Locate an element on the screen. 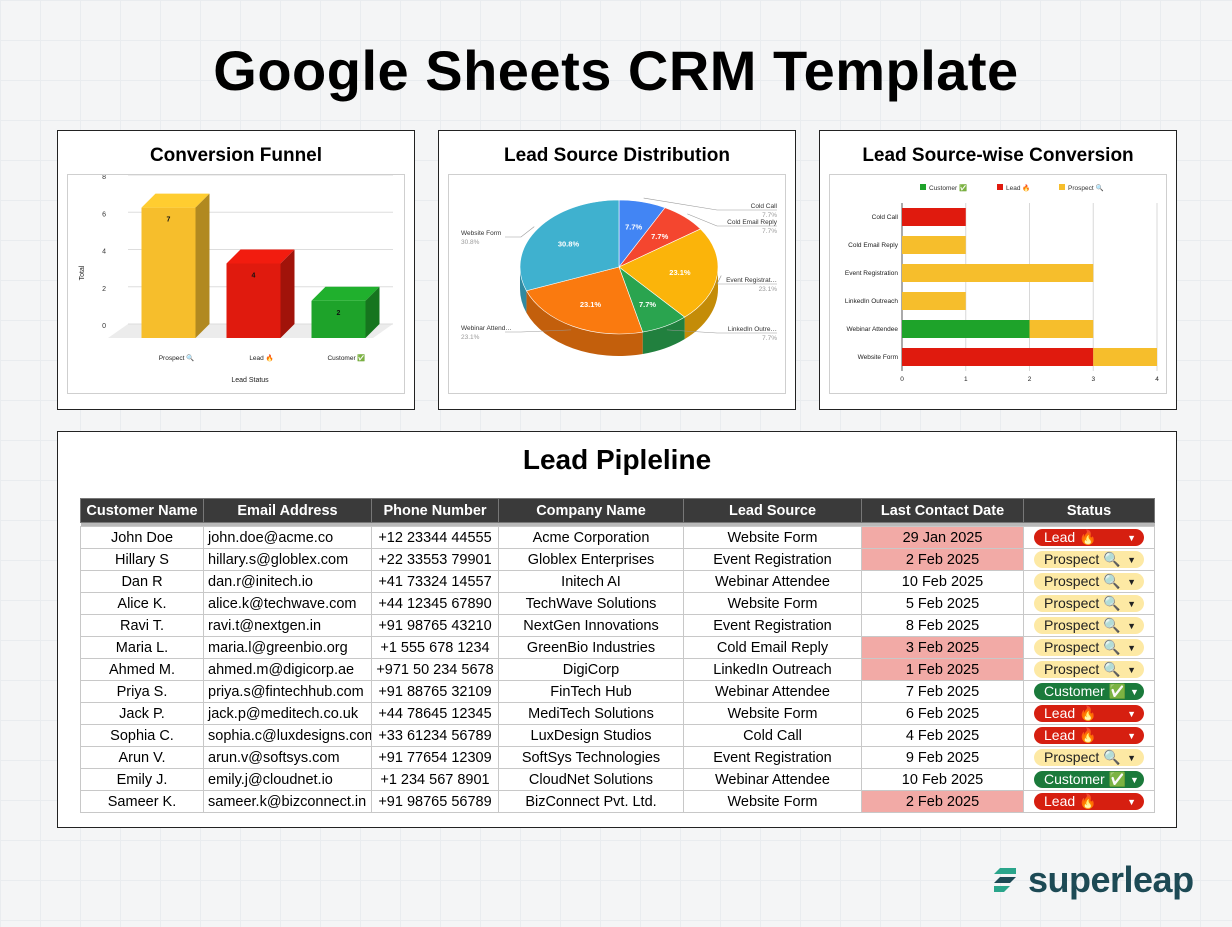 The width and height of the screenshot is (1232, 927). lead-source-cell: LinkedIn Outreach is located at coordinates (772, 669).